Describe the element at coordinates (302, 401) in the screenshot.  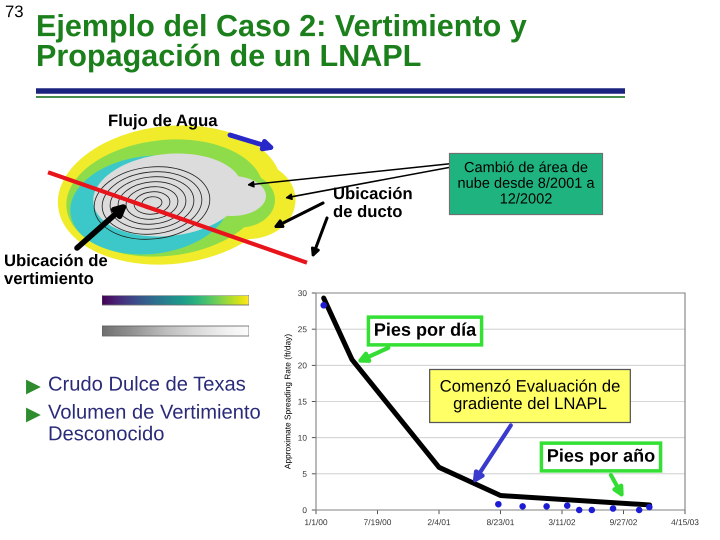
I see `y-tick-label: 15` at that location.